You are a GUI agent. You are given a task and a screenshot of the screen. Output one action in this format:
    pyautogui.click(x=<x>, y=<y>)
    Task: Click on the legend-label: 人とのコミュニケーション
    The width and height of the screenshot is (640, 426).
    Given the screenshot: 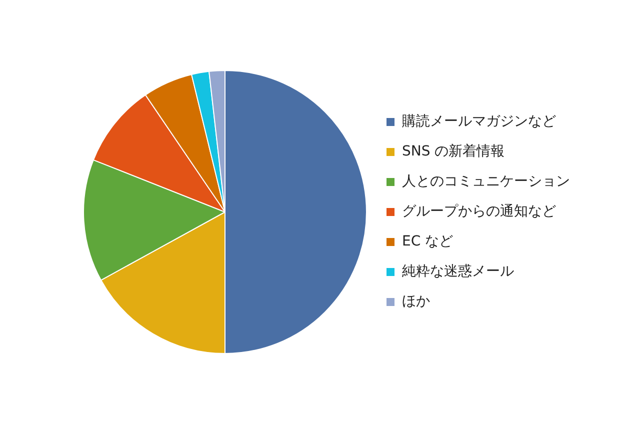 What is the action you would take?
    pyautogui.click(x=486, y=182)
    